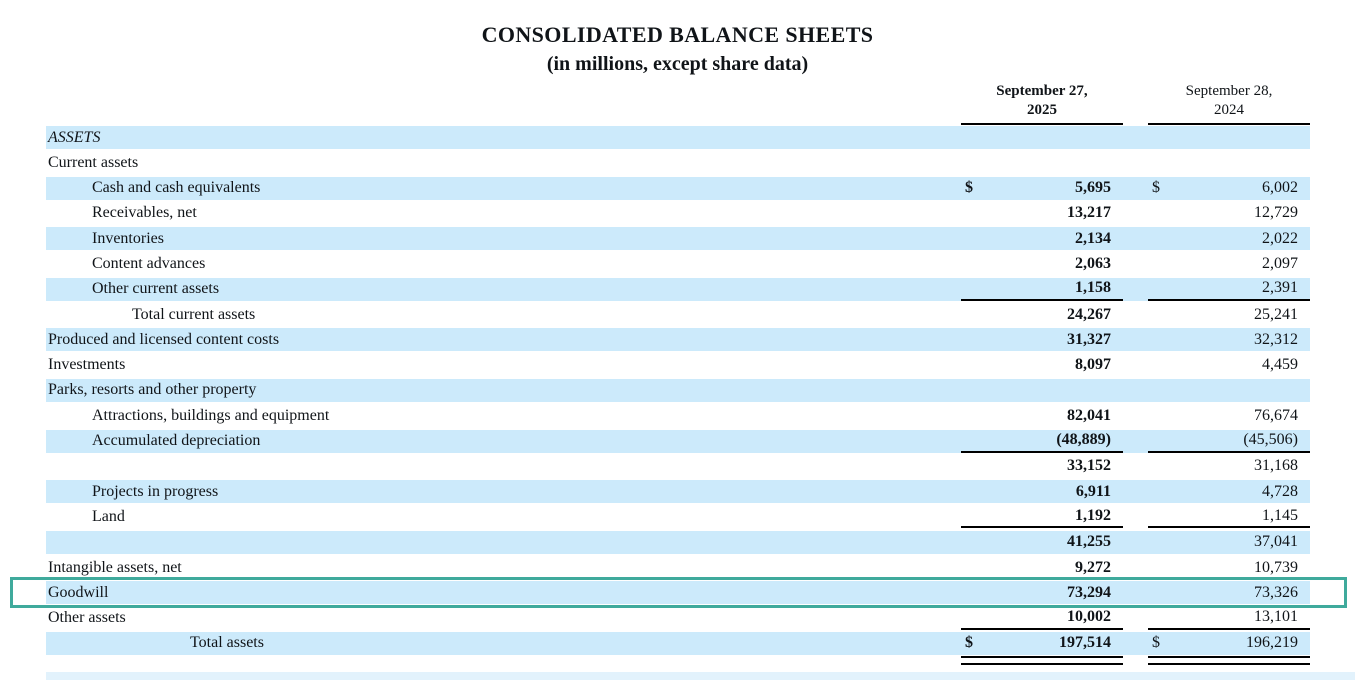 The height and width of the screenshot is (680, 1355). What do you see at coordinates (1042, 365) in the screenshot?
I see `value-cell-2025: 8,097` at bounding box center [1042, 365].